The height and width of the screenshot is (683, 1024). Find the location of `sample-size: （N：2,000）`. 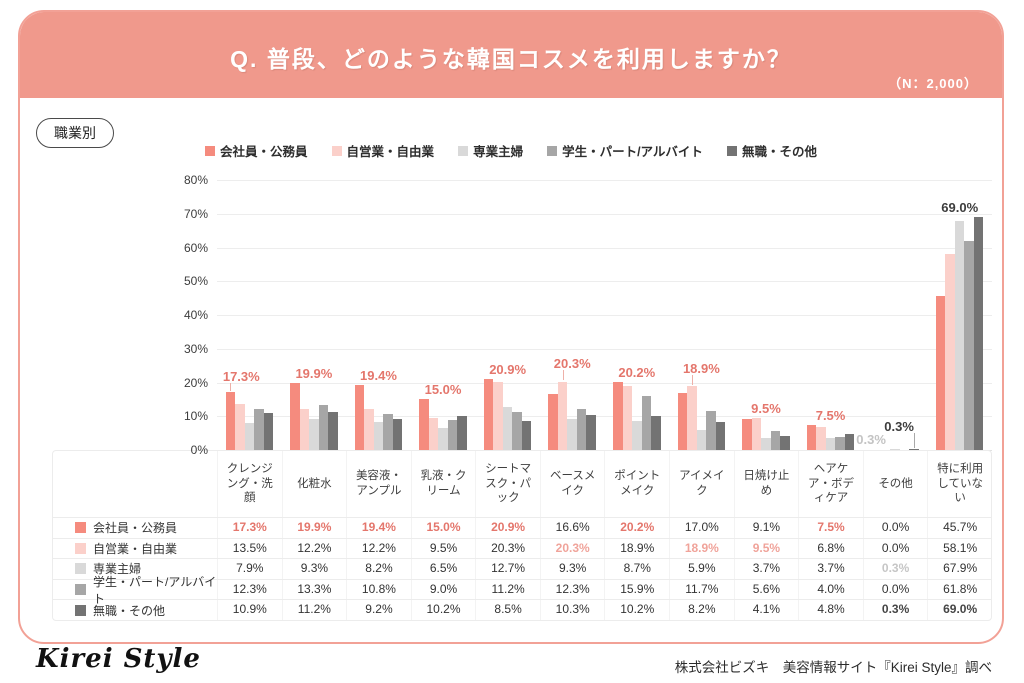

sample-size: （N：2,000） is located at coordinates (933, 83).